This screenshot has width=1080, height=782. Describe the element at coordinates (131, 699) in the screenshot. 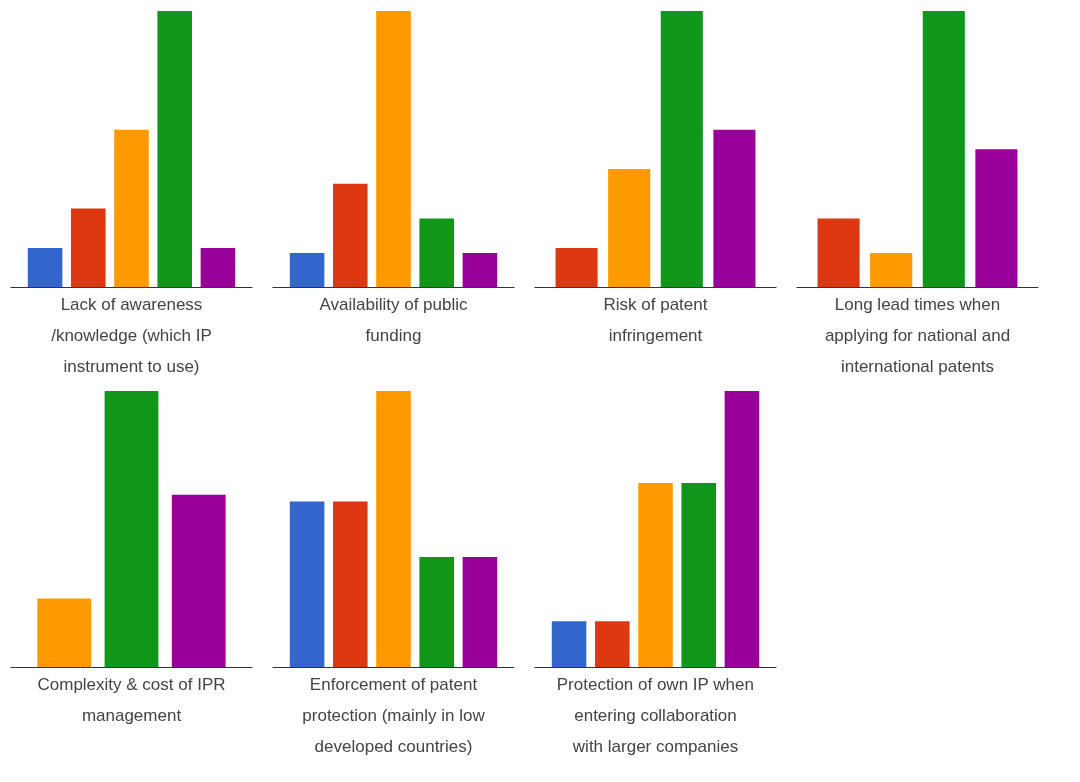

I see `text: Complexity & cost of IPR management` at that location.